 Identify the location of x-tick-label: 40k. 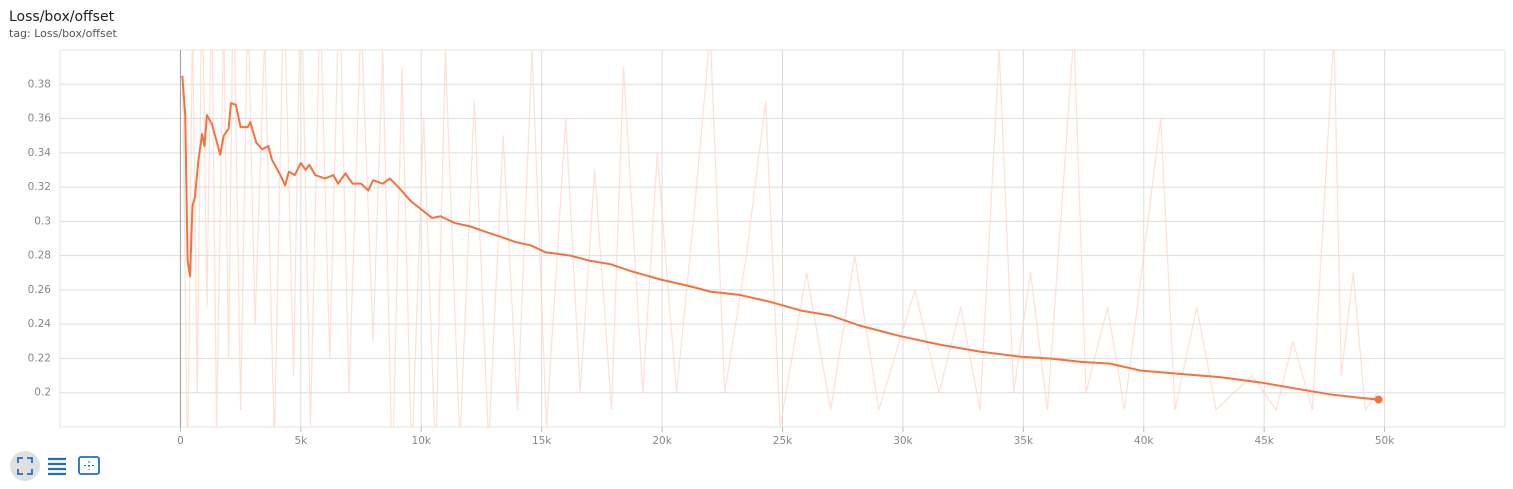
(1144, 441).